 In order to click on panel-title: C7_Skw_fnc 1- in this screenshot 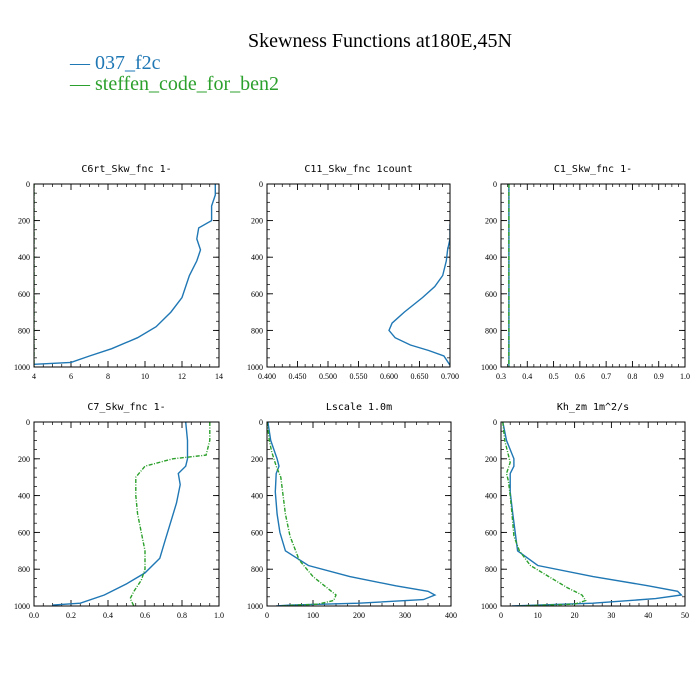, I will do `click(126, 407)`.